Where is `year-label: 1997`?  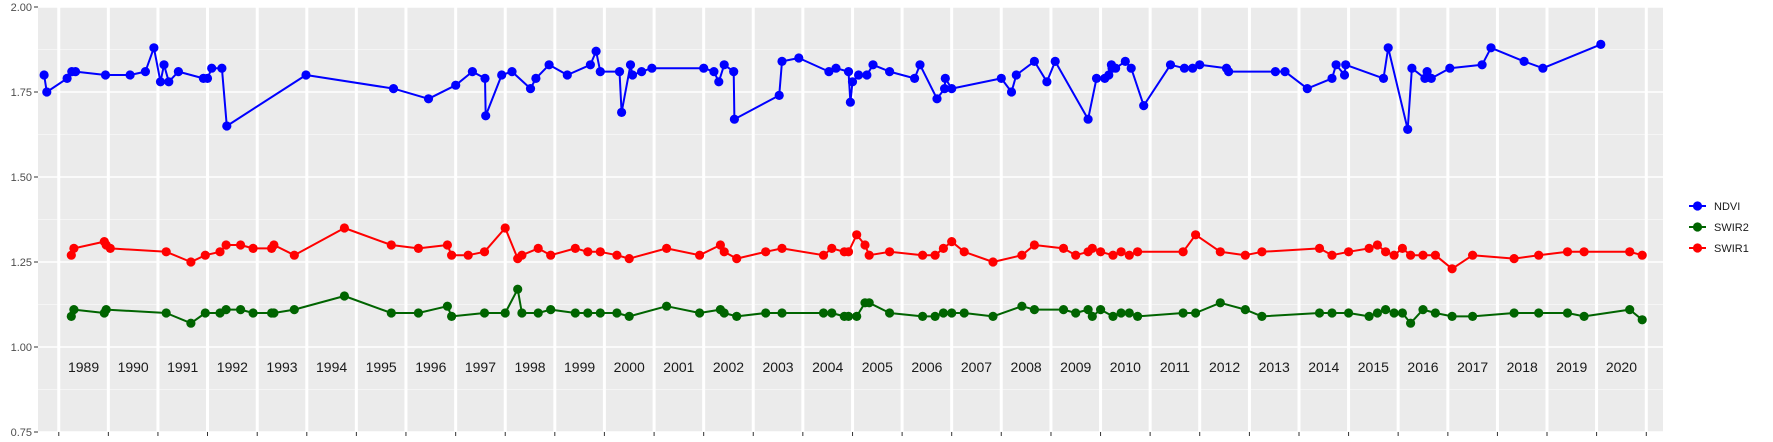
year-label: 1997 is located at coordinates (480, 367).